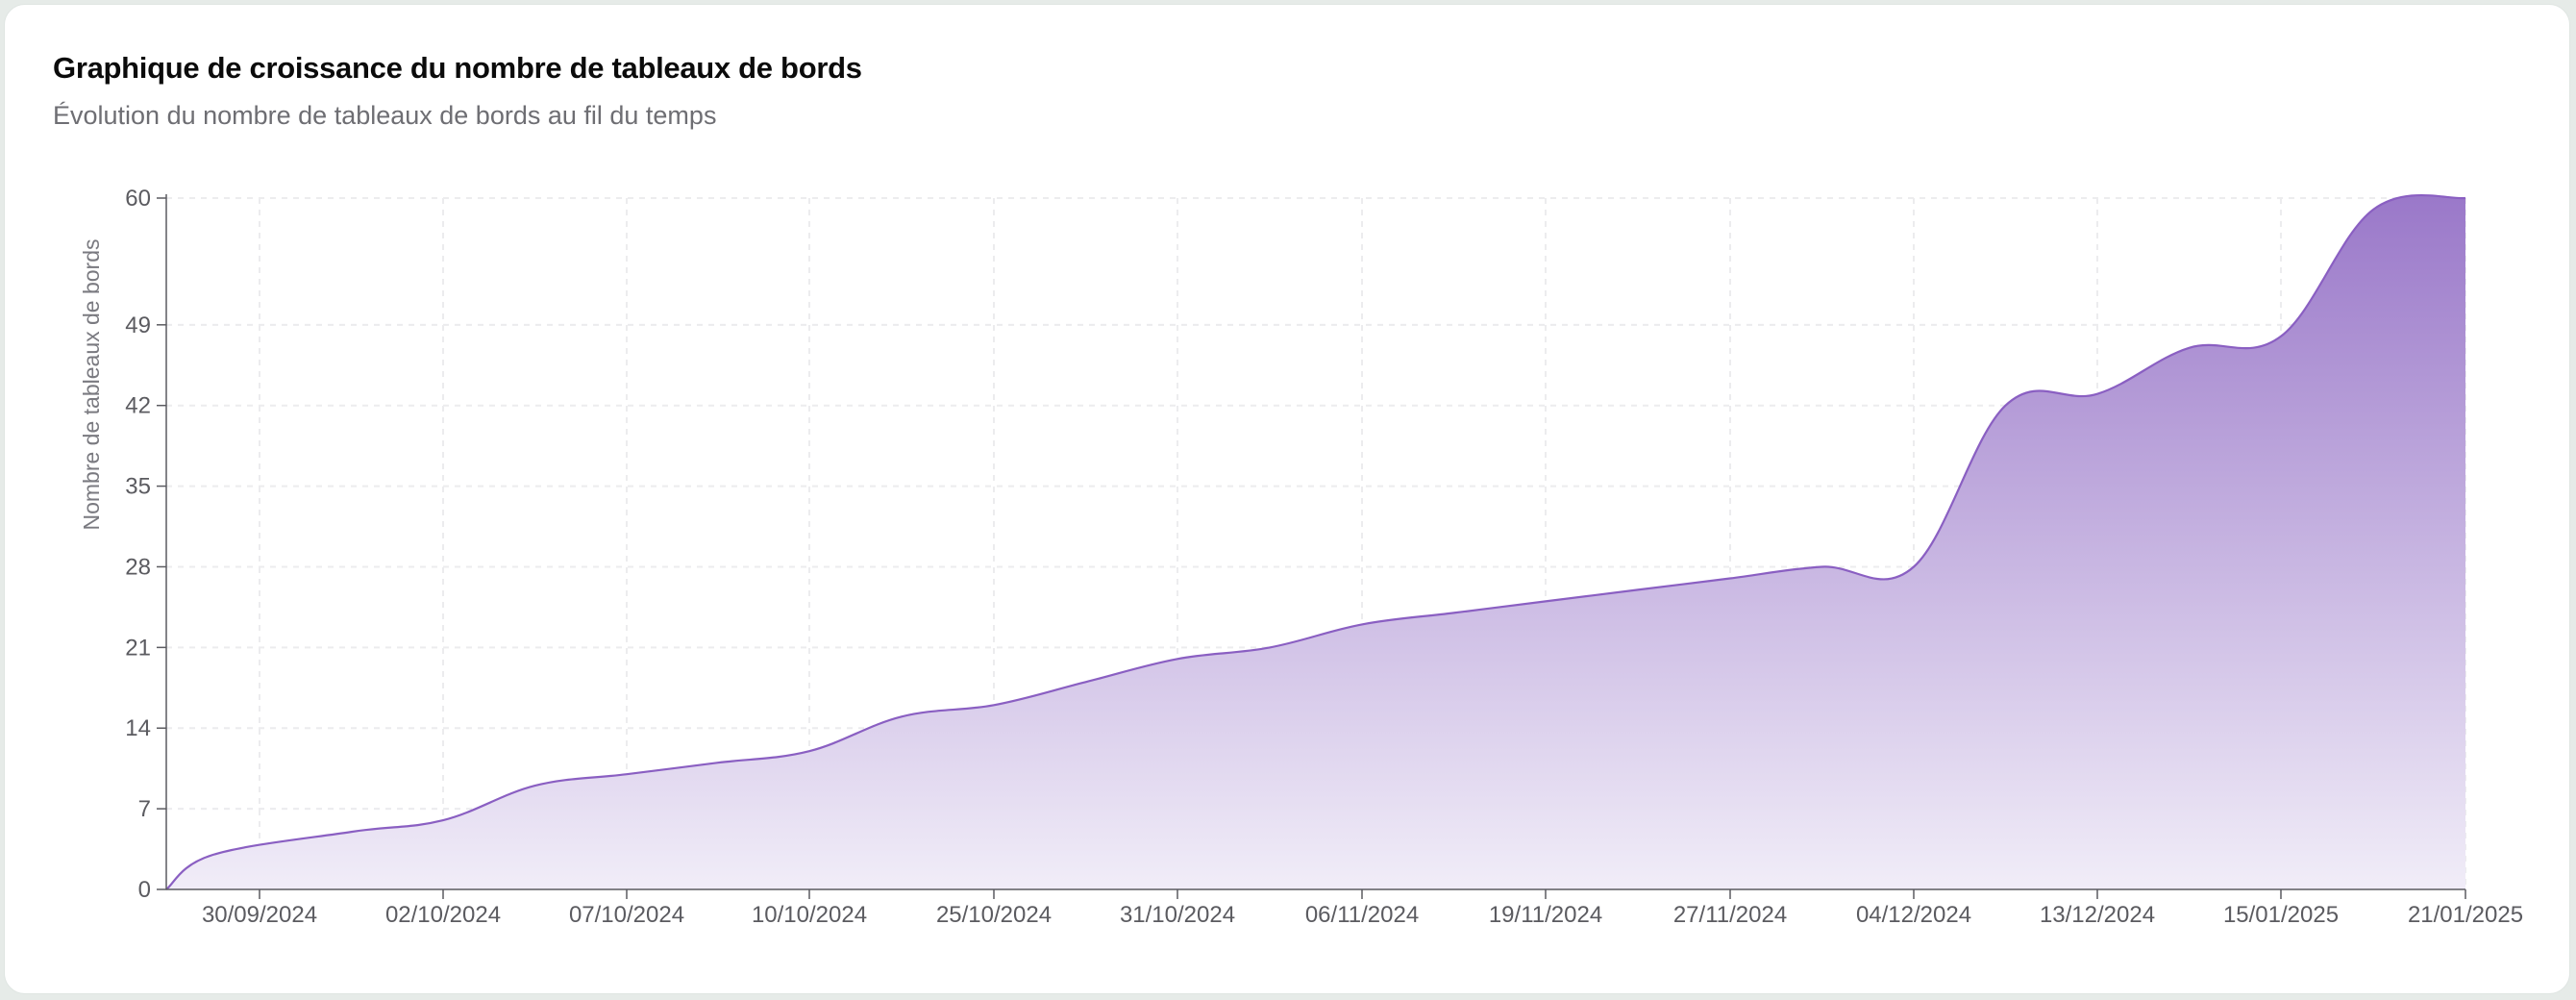 The width and height of the screenshot is (2576, 1000). What do you see at coordinates (627, 915) in the screenshot?
I see `x-tick-label: 07/10/2024` at bounding box center [627, 915].